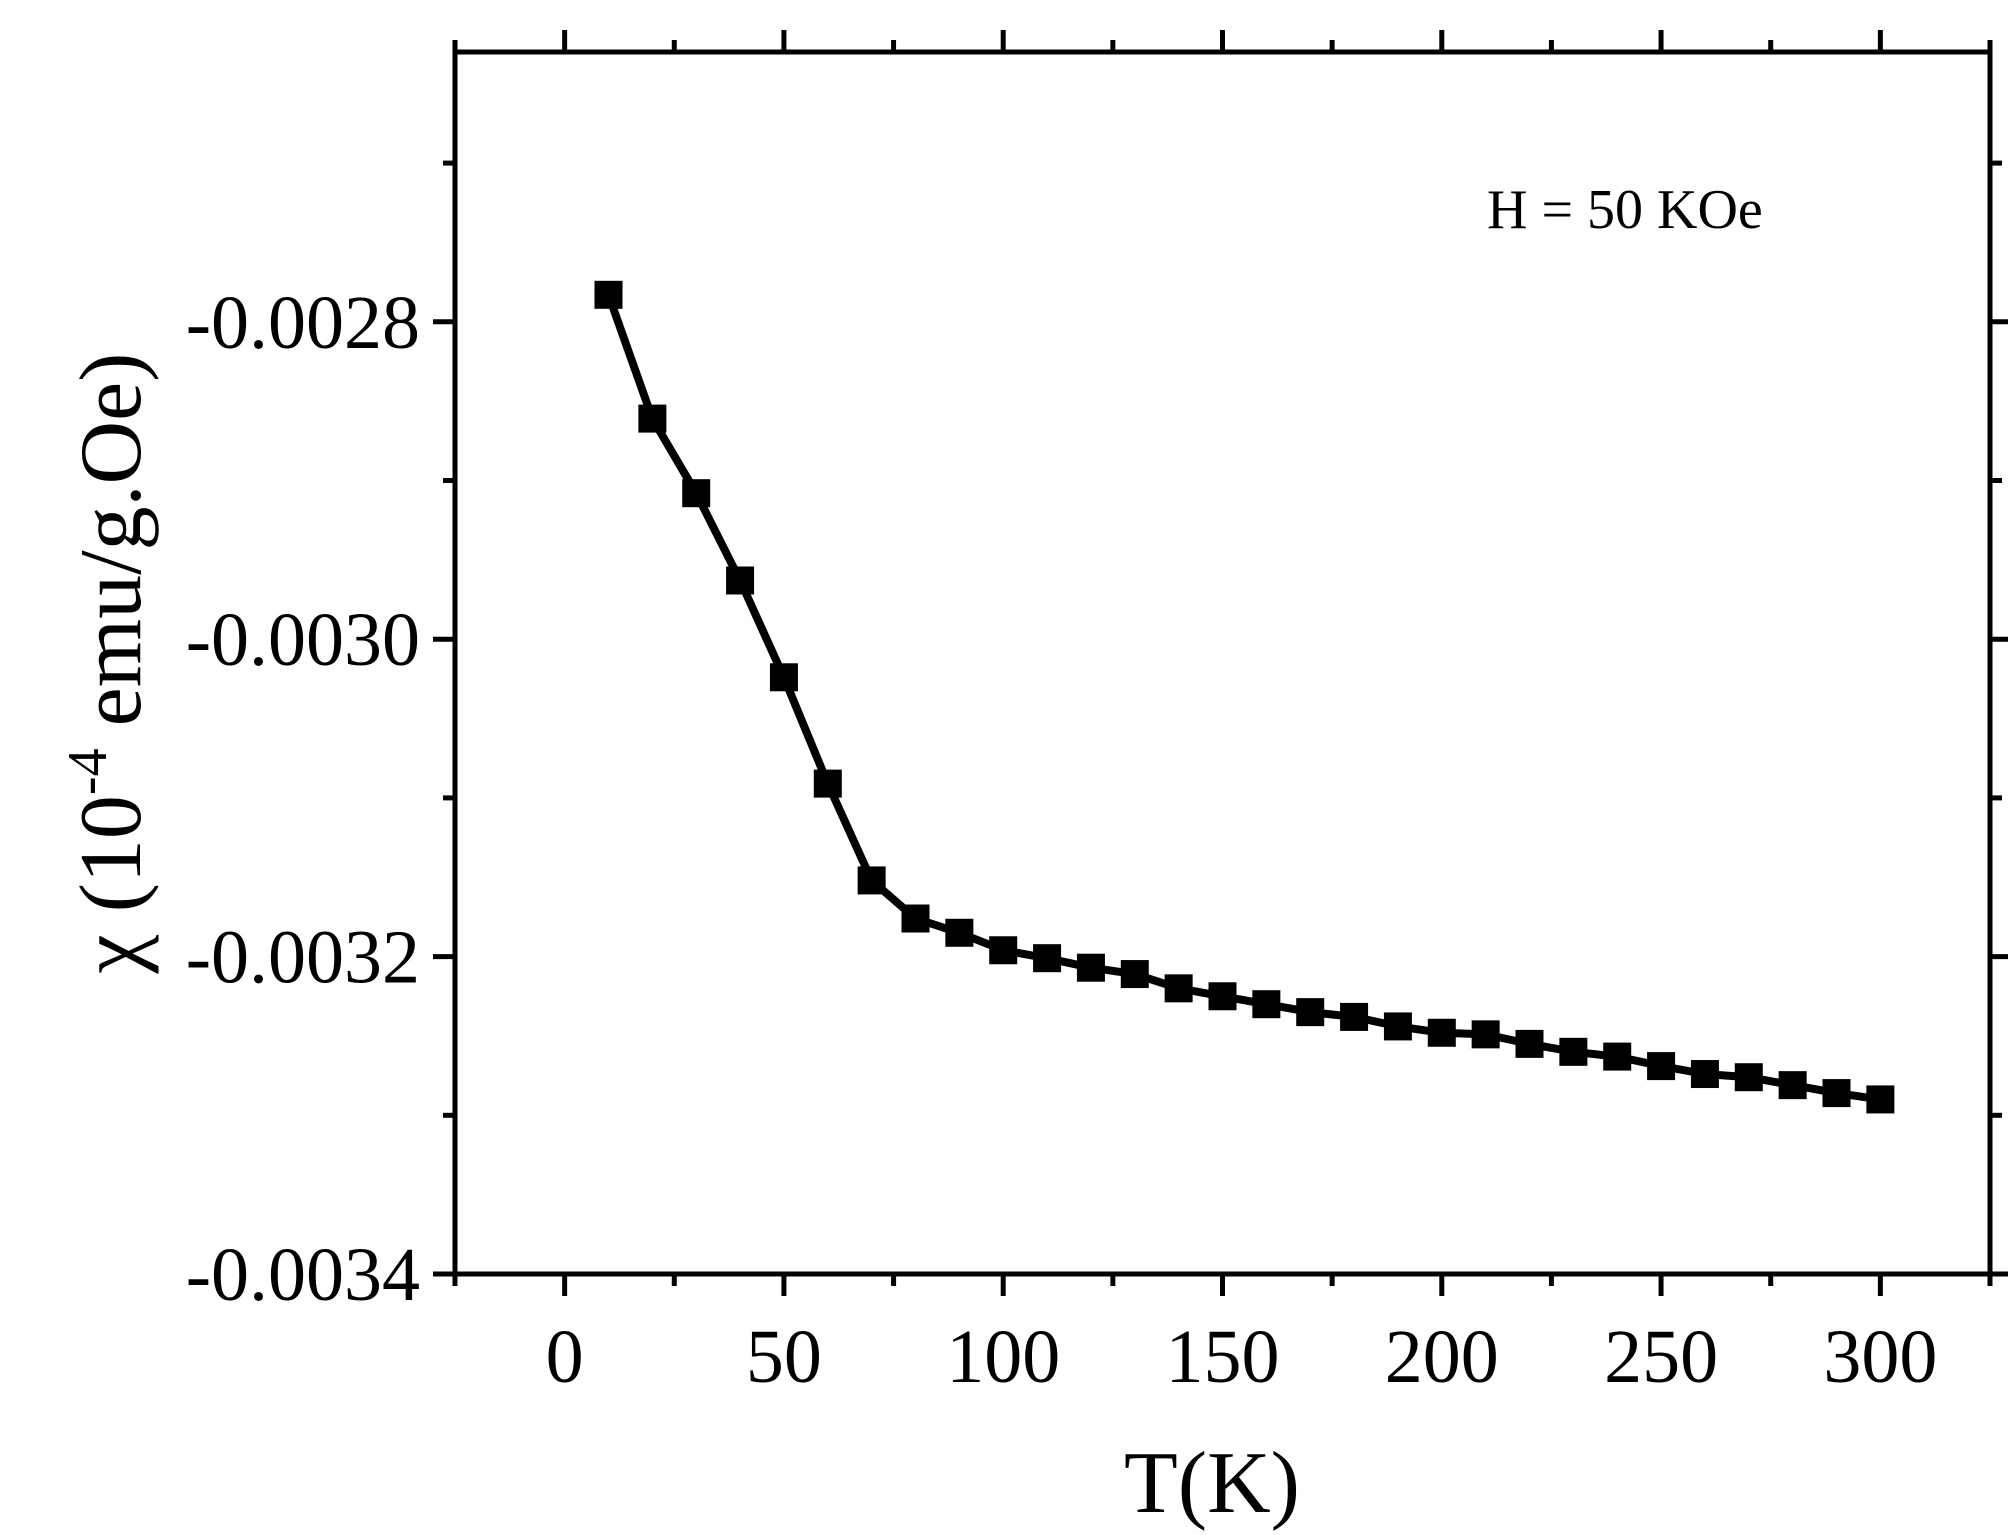 This screenshot has height=1535, width=2010. Describe the element at coordinates (1003, 1357) in the screenshot. I see `x-tick-label: 100` at that location.